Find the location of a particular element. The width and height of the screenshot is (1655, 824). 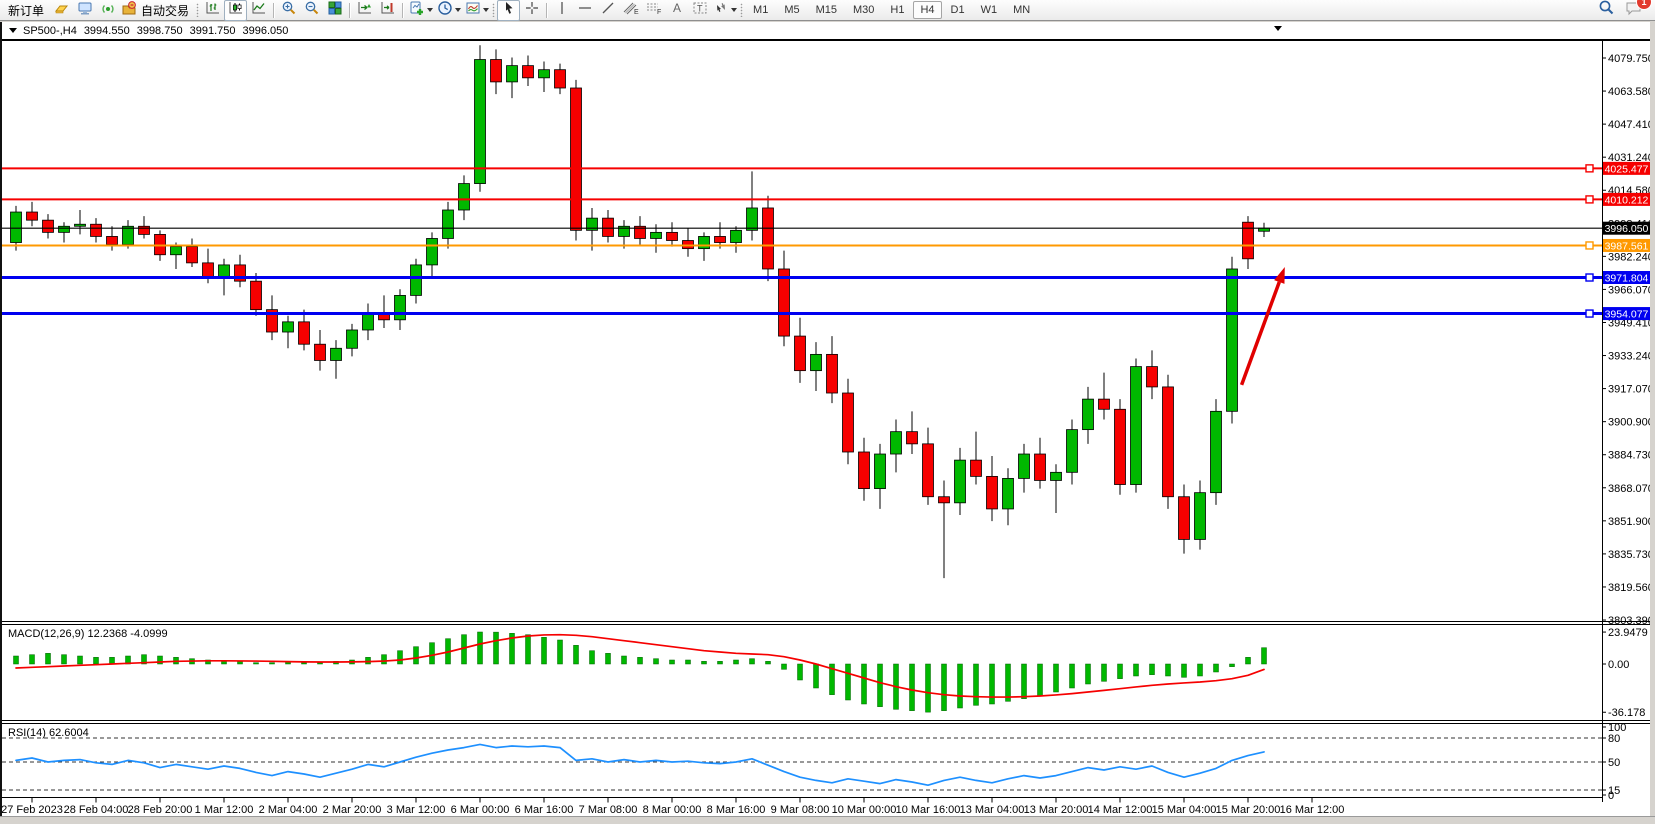

time-tick-label: 6 Mar 00:00 is located at coordinates (480, 810).